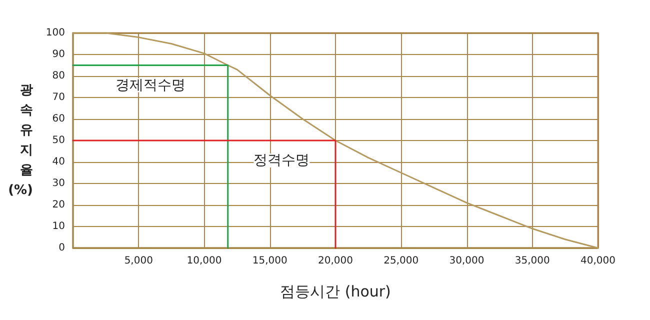 The height and width of the screenshot is (320, 650). I want to click on annotation: 정격수명, so click(282, 160).